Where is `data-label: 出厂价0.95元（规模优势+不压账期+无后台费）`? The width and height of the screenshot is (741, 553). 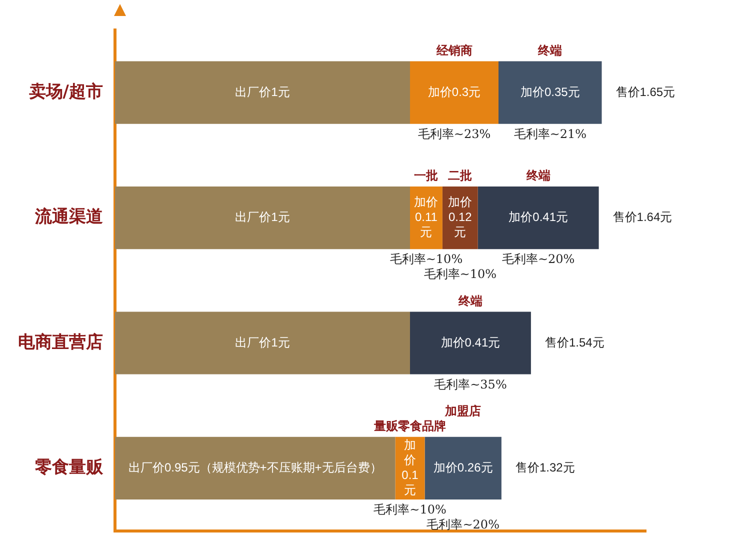
data-label: 出厂价0.95元（规模优势+不压账期+无后台费） is located at coordinates (255, 467).